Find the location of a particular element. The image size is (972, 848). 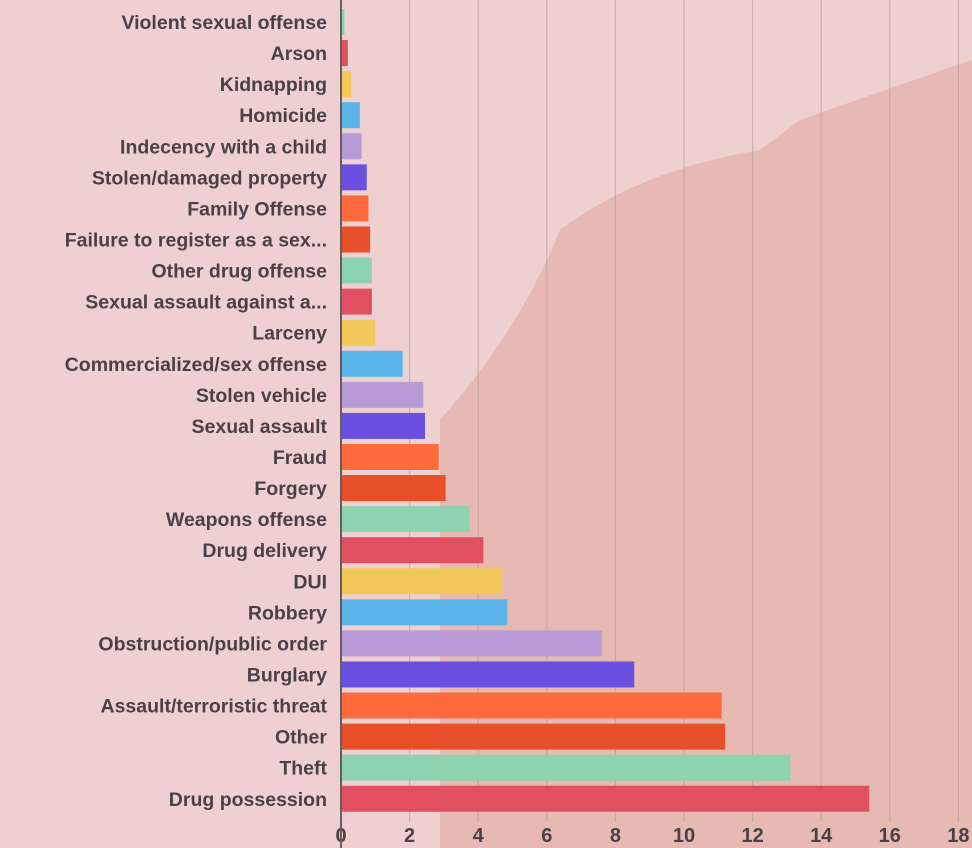

x-tick-label-4: 4 is located at coordinates (479, 836).